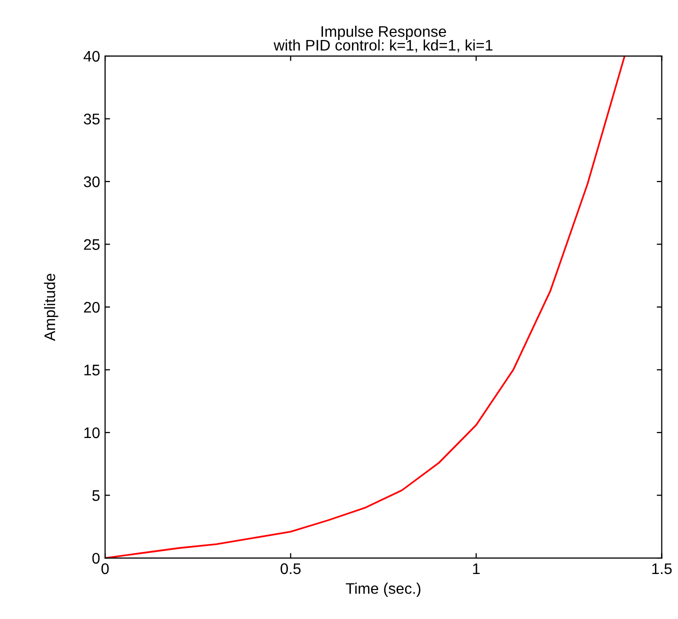  What do you see at coordinates (92, 56) in the screenshot?
I see `y-tick-label: 40` at bounding box center [92, 56].